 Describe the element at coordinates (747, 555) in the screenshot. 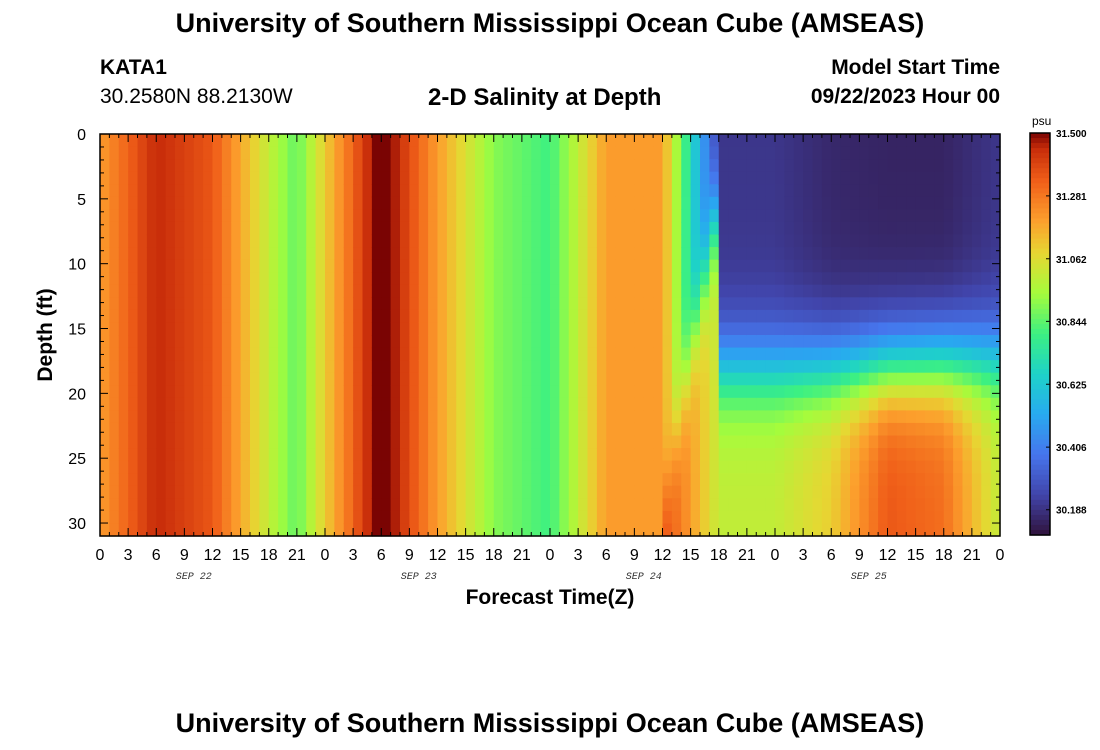

I see `x-tick-label: 21` at that location.